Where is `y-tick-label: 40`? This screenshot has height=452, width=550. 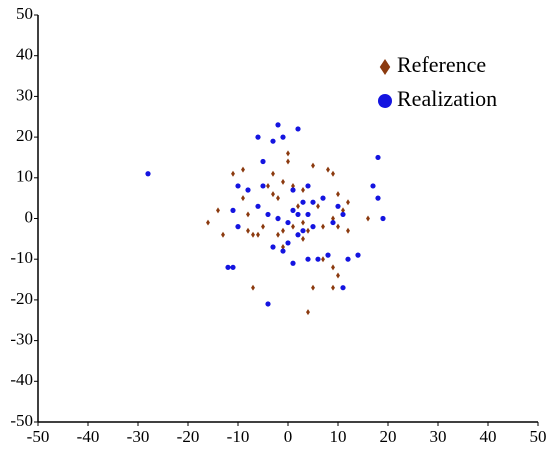
y-tick-label: 40 is located at coordinates (24, 54).